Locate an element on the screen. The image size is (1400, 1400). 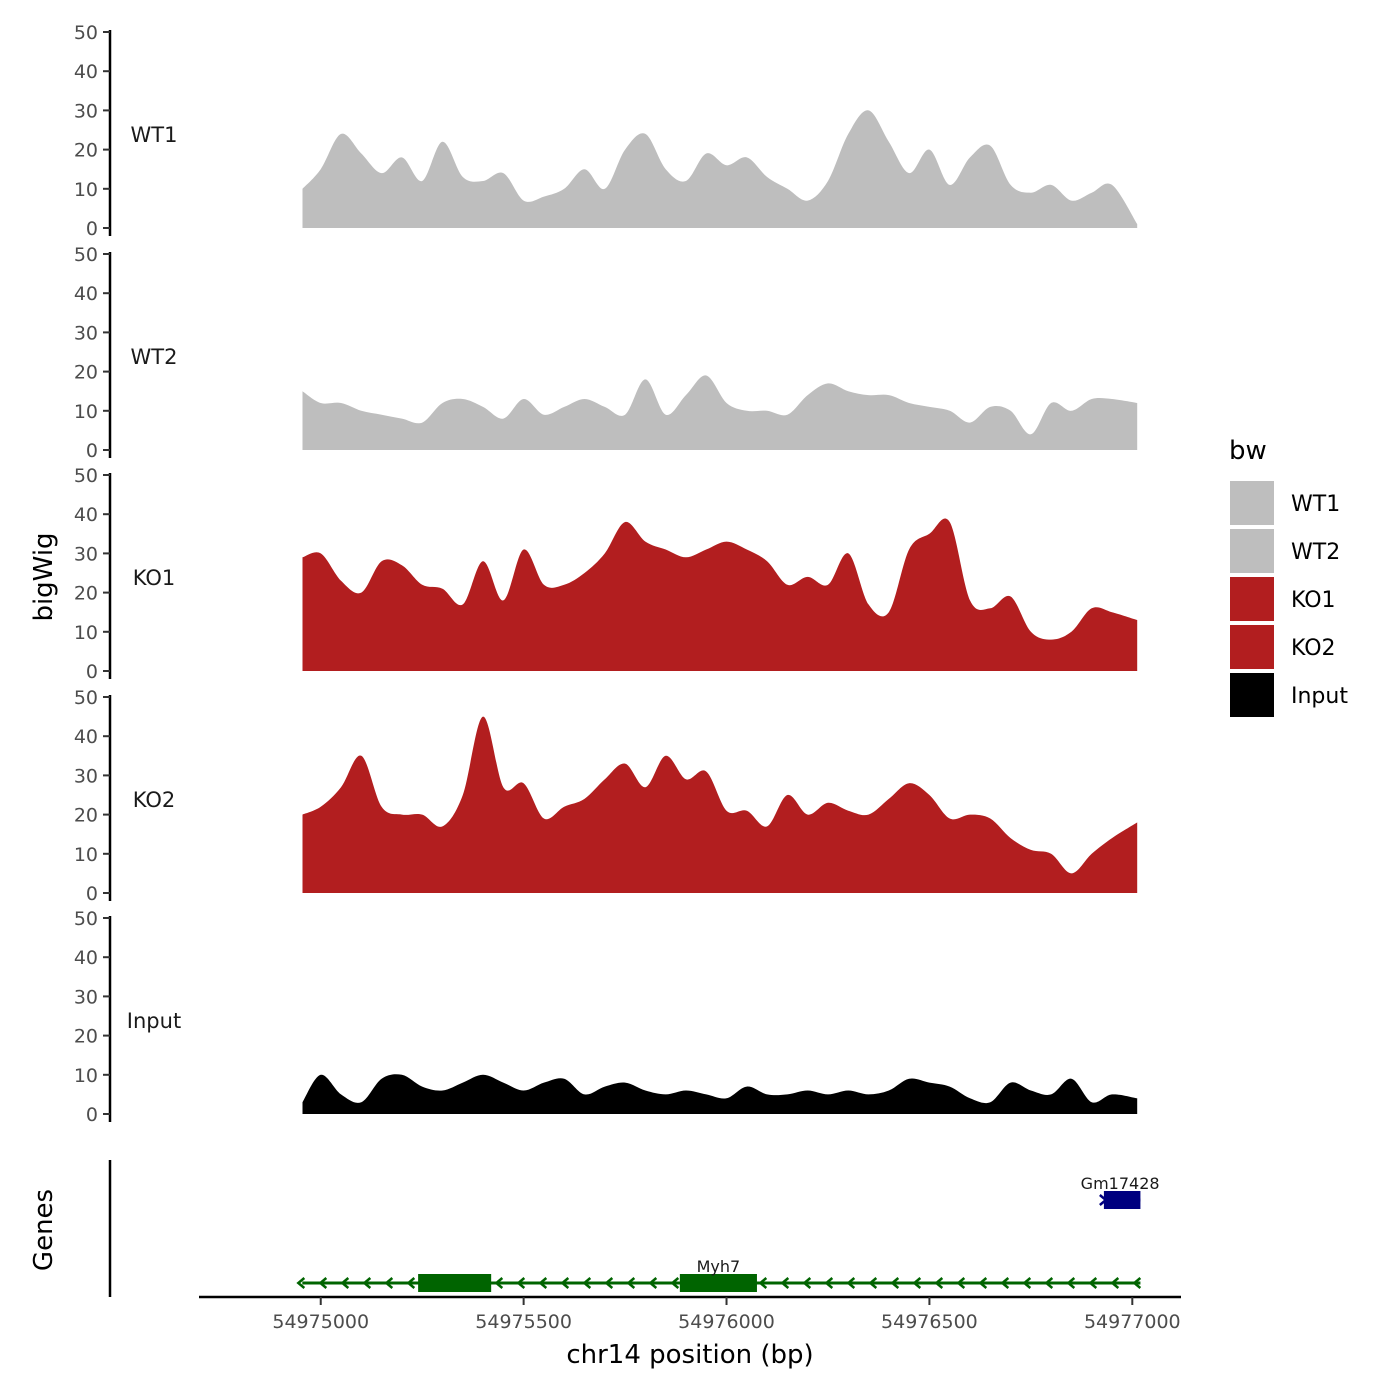
genes-axis-title: Genes is located at coordinates (44, 1230).